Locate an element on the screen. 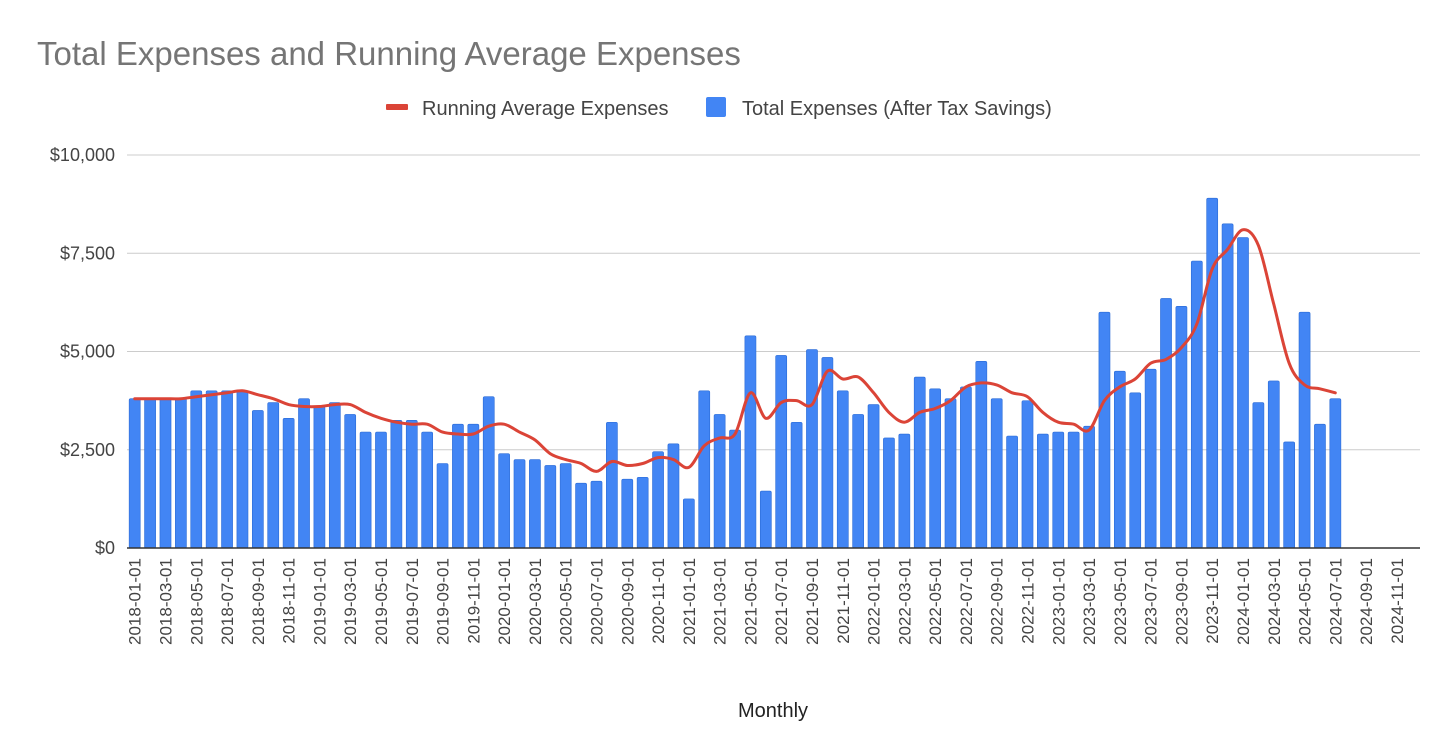 This screenshot has height=756, width=1456. x-tick-label: 2018-05-01 is located at coordinates (196, 601).